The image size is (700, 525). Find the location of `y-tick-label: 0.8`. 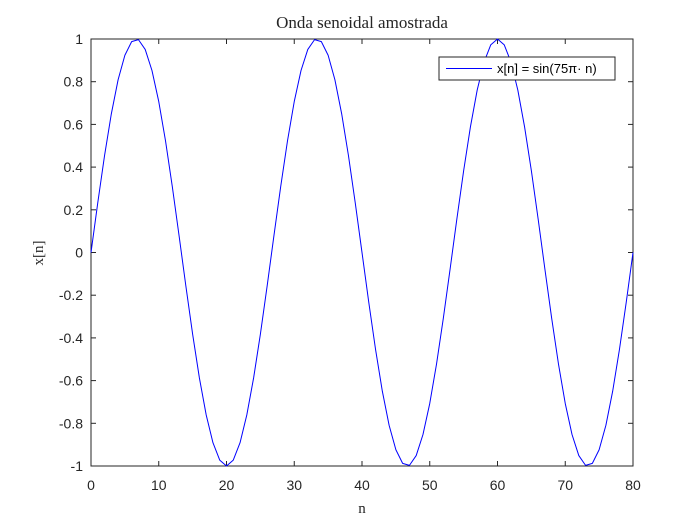

y-tick-label: 0.8 is located at coordinates (74, 82).